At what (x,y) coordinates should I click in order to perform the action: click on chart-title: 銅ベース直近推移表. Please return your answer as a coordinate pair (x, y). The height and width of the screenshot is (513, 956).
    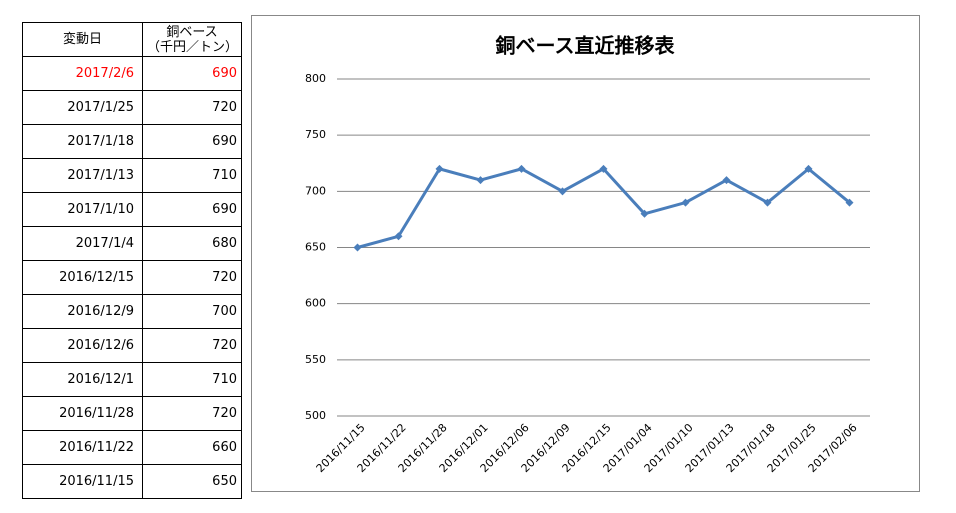
    Looking at the image, I should click on (586, 46).